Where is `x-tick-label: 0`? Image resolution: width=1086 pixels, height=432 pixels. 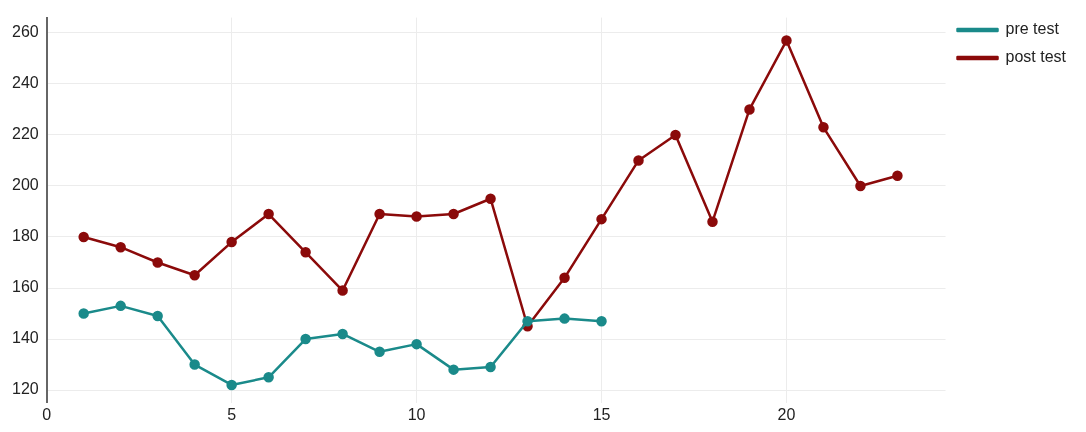
x-tick-label: 0 is located at coordinates (47, 414).